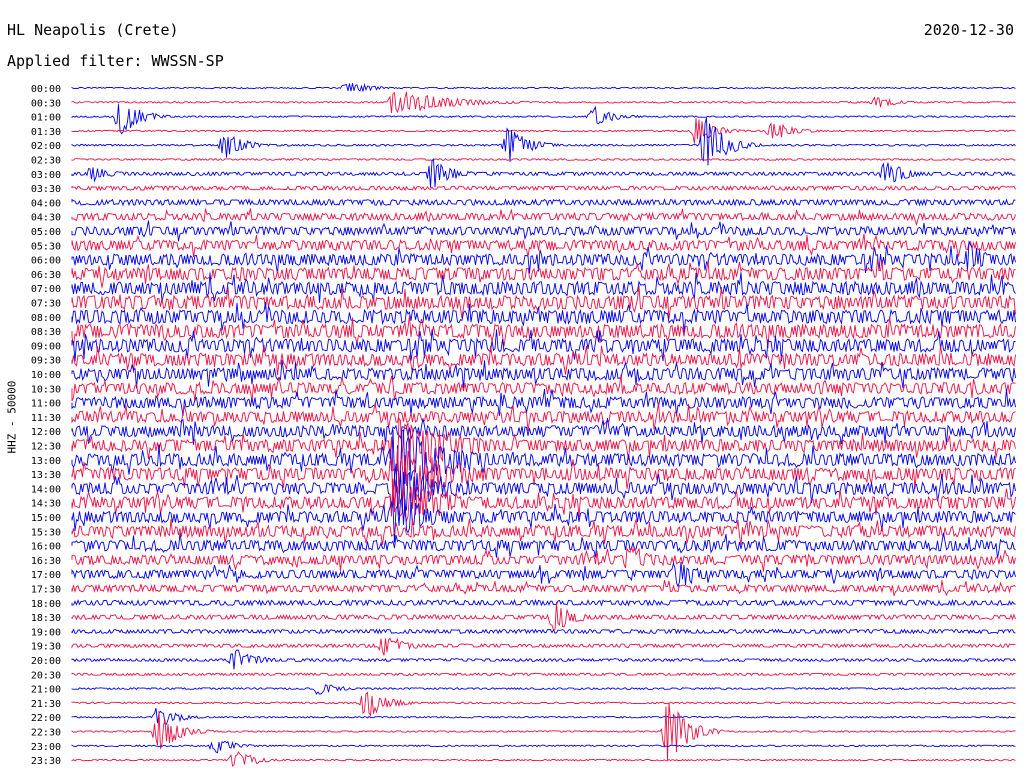 This screenshot has width=1024, height=780. I want to click on trace-label: 21:00, so click(46, 690).